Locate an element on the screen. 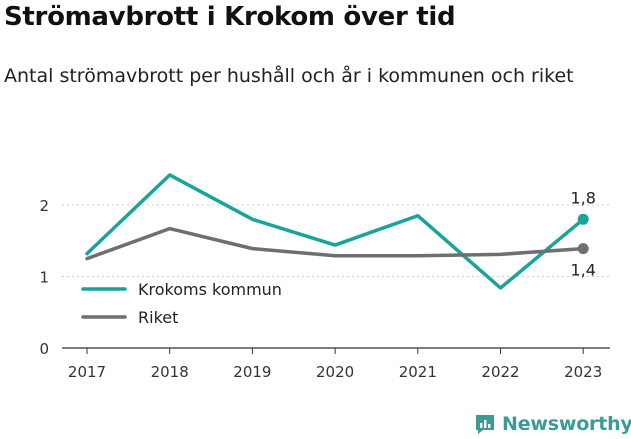 The height and width of the screenshot is (439, 631). x-tick-label: 2017 is located at coordinates (87, 372).